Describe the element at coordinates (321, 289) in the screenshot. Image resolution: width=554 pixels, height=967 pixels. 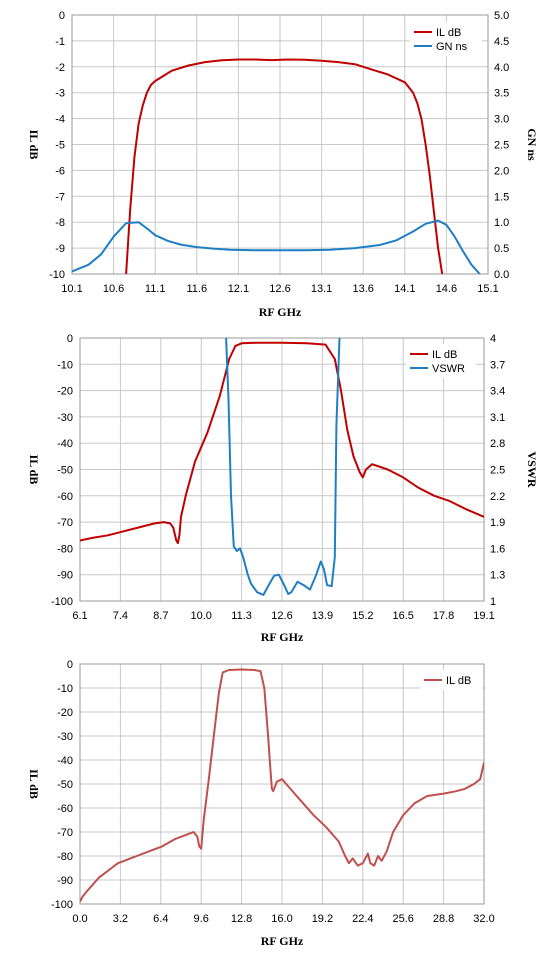
I see `x-tick-label: 13.1` at that location.